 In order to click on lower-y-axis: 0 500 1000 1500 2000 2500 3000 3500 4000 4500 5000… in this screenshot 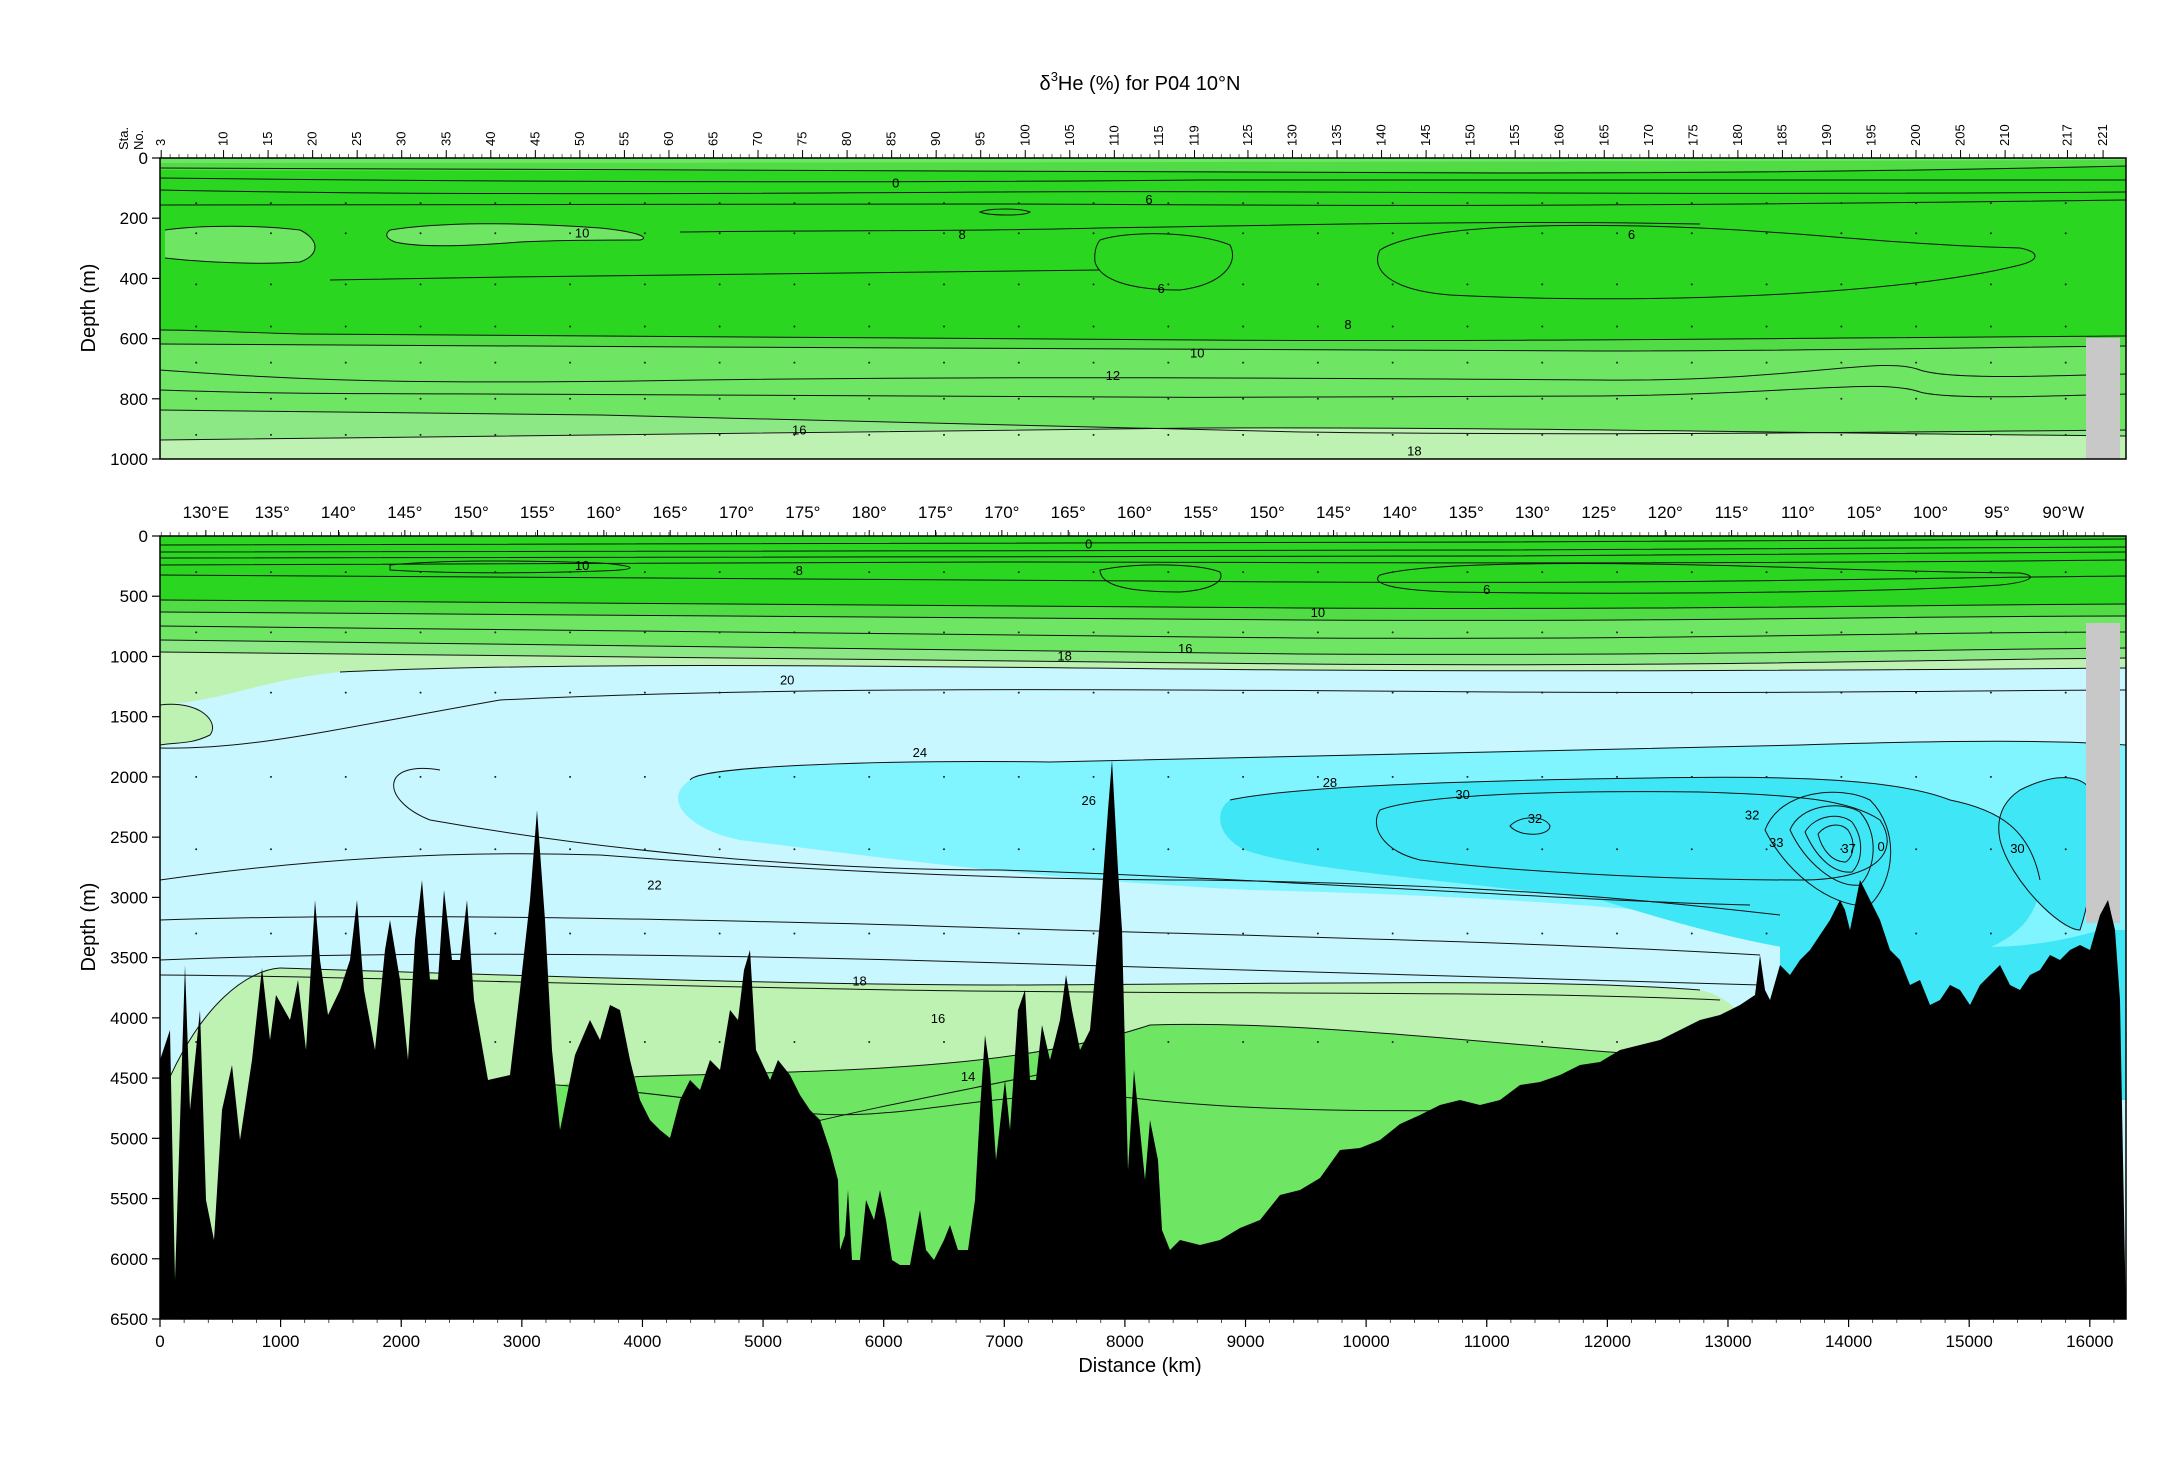, I will do `click(135, 928)`.